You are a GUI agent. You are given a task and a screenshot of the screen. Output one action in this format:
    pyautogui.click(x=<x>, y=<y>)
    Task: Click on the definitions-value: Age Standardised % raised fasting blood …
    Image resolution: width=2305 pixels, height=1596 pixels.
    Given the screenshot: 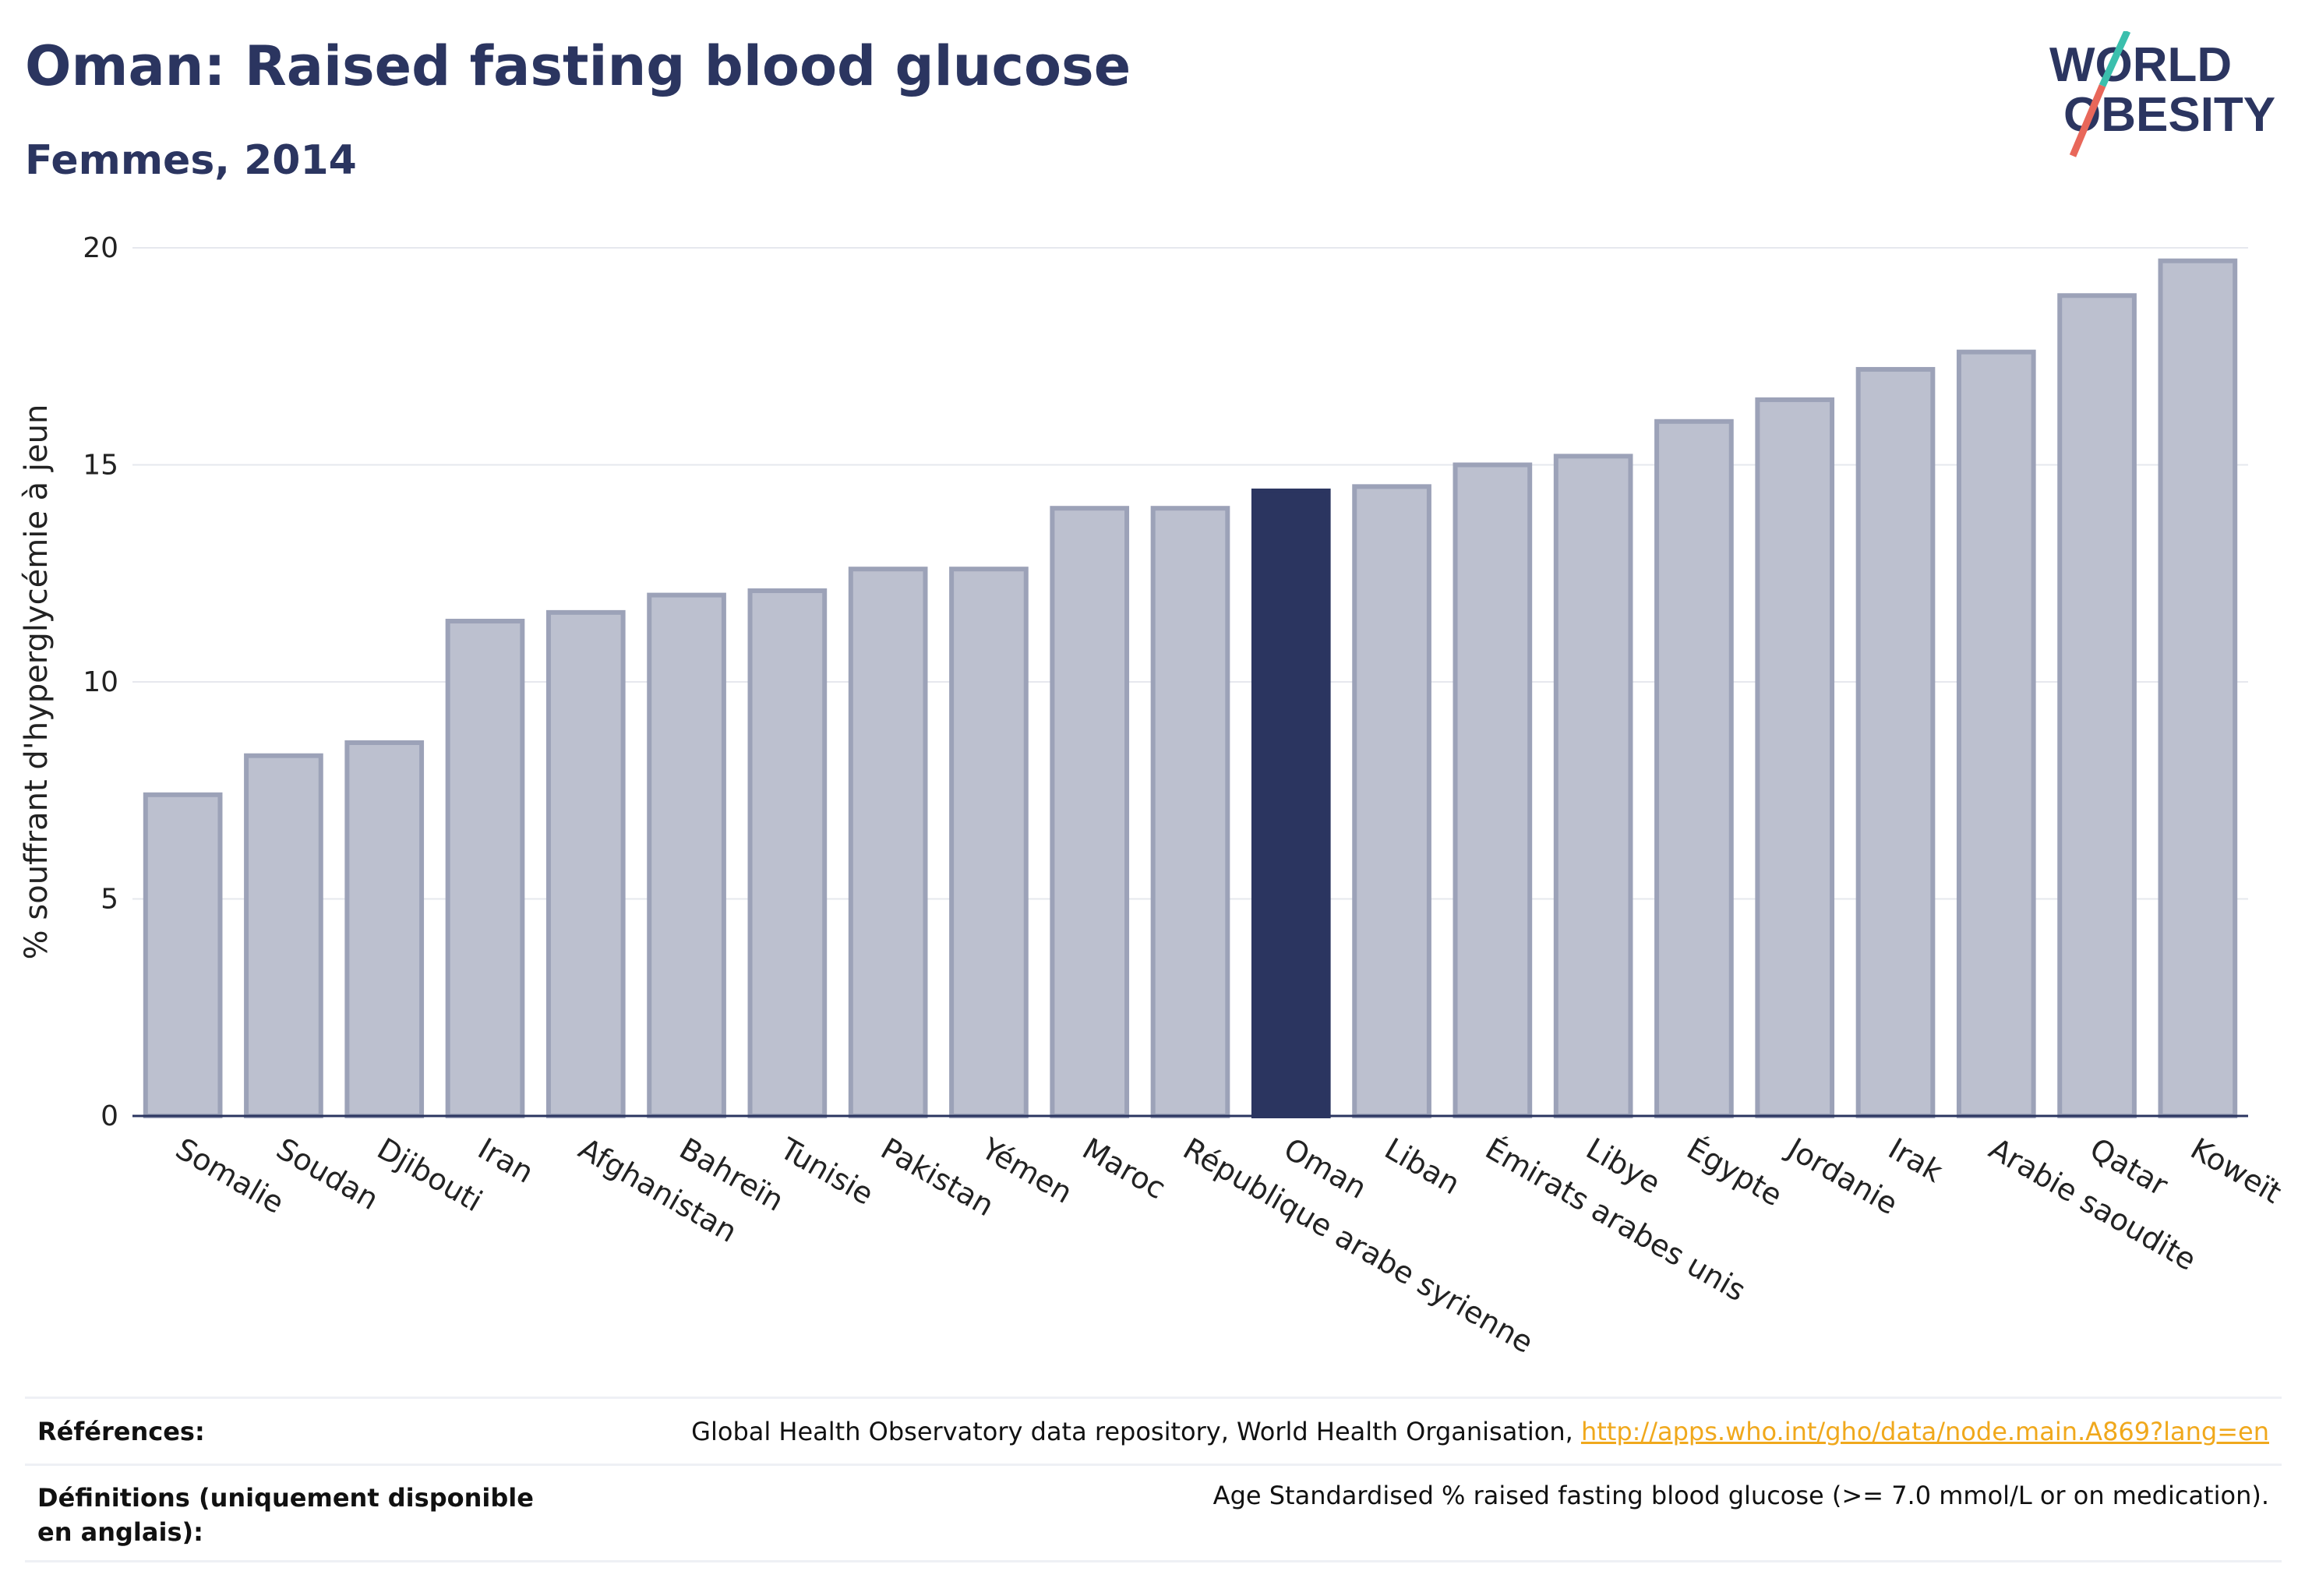 What is the action you would take?
    pyautogui.click(x=1741, y=1495)
    